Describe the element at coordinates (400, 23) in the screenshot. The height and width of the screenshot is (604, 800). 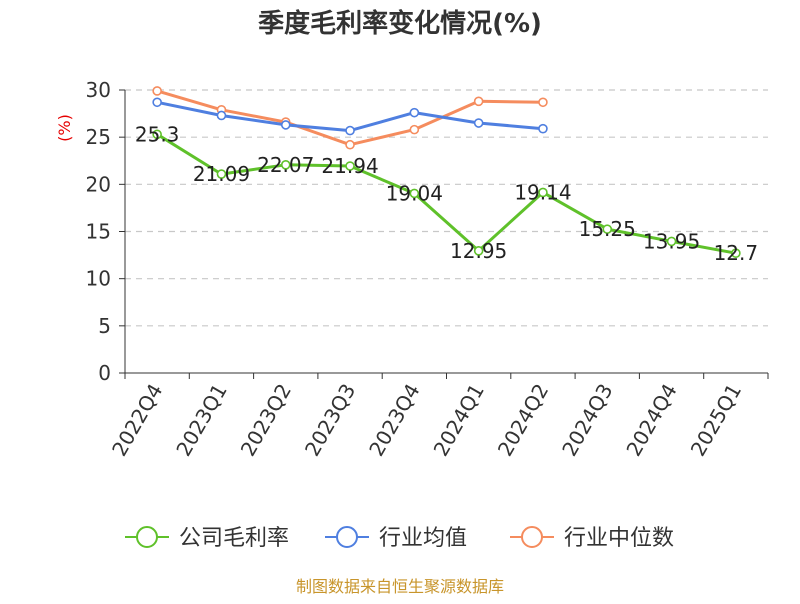
I see `chart-title: 季度毛利率变化情况(%)` at that location.